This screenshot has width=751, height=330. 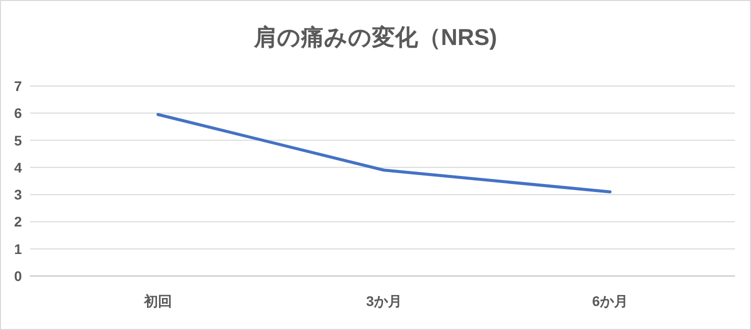 What do you see at coordinates (18, 194) in the screenshot?
I see `y-tick-label: 3` at bounding box center [18, 194].